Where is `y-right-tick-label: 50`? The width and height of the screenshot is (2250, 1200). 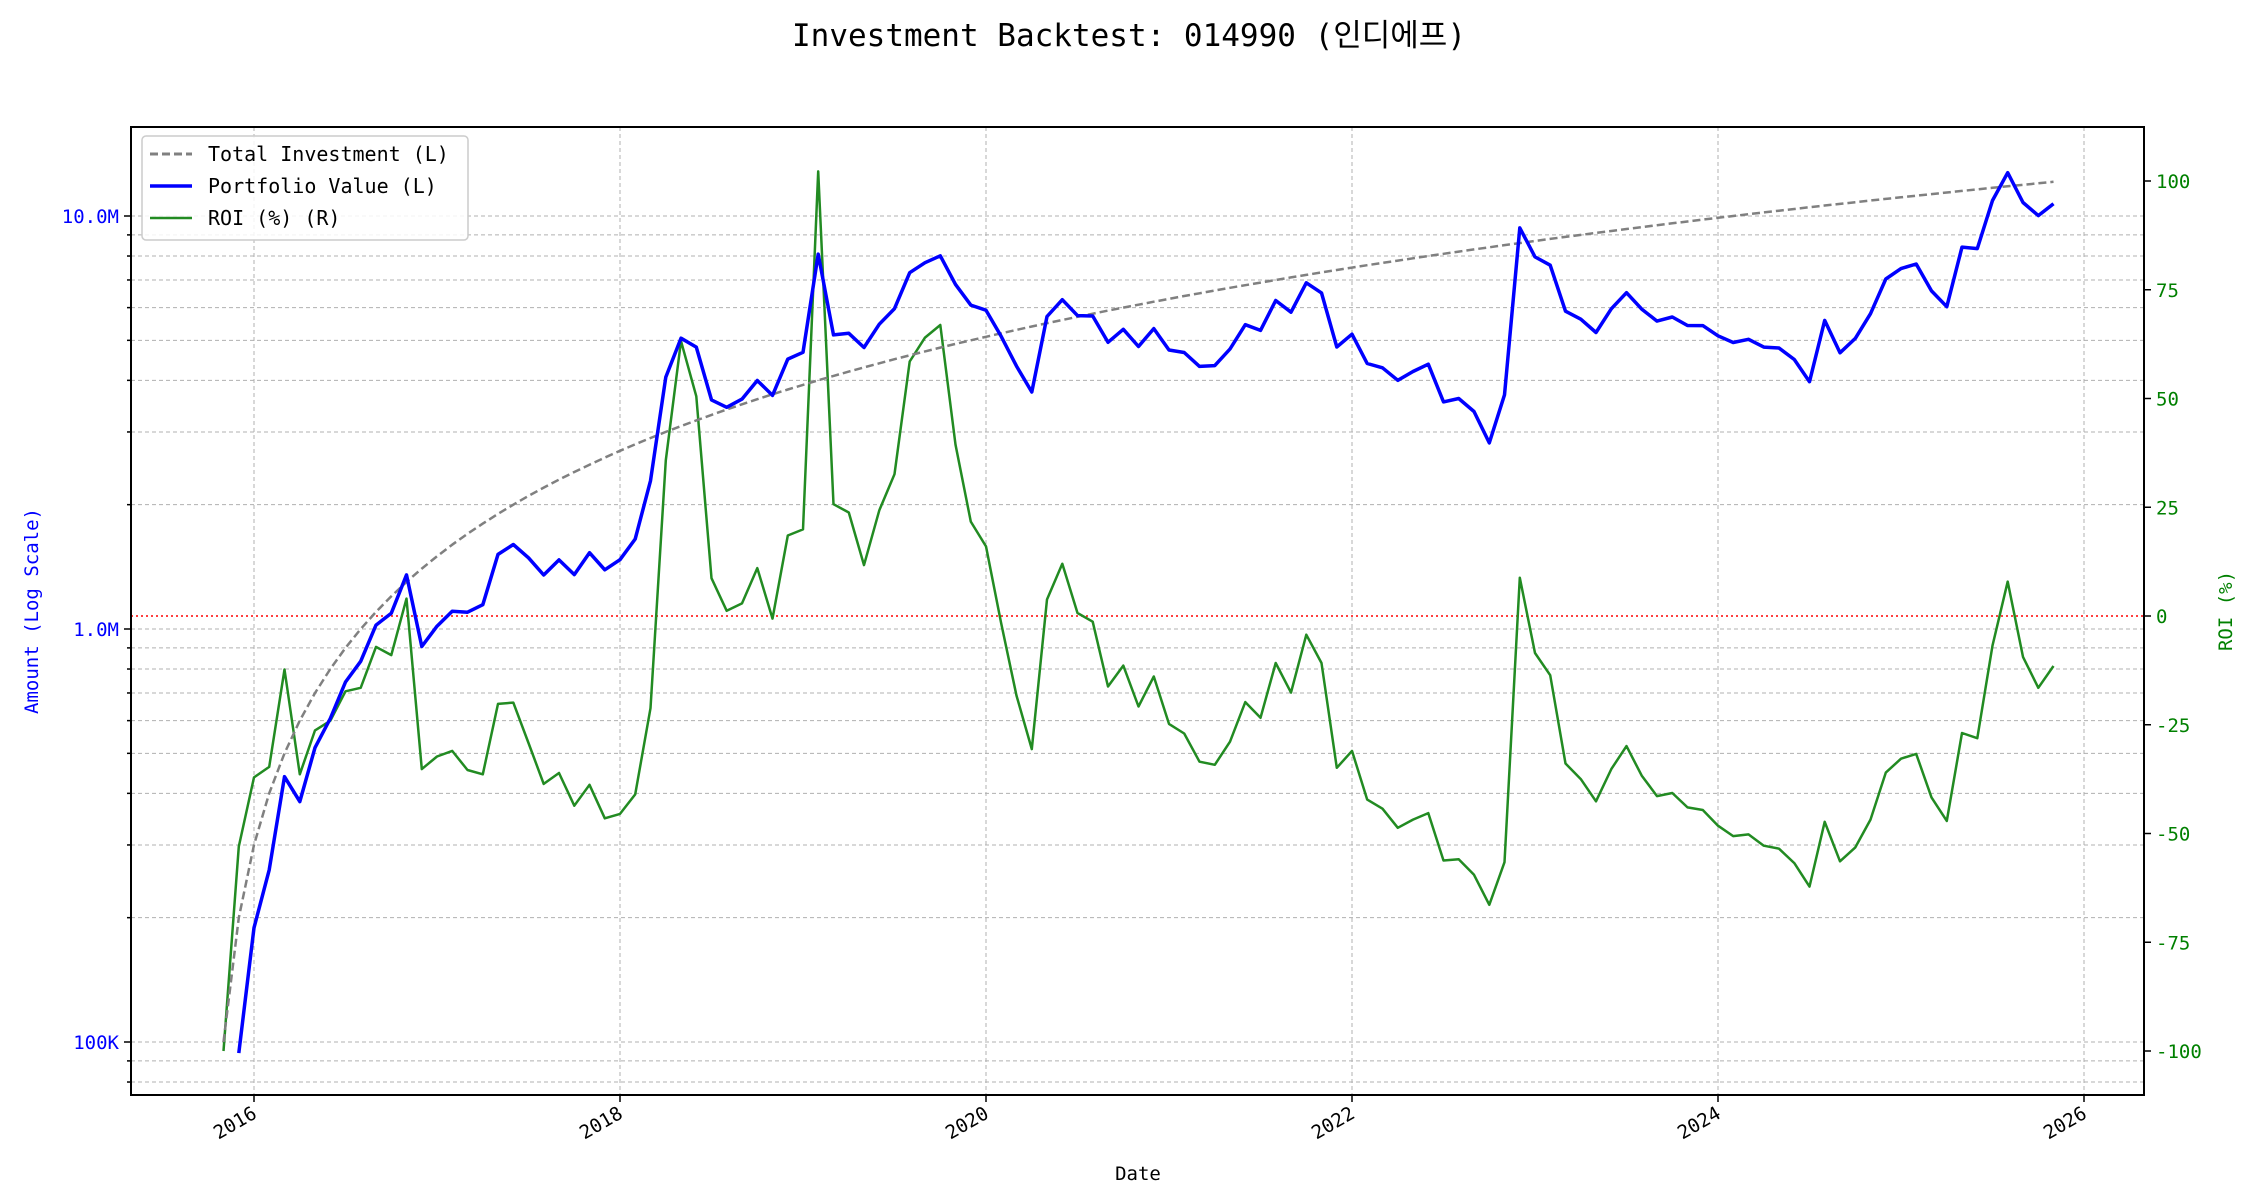
y-right-tick-label: 50 is located at coordinates (2167, 400).